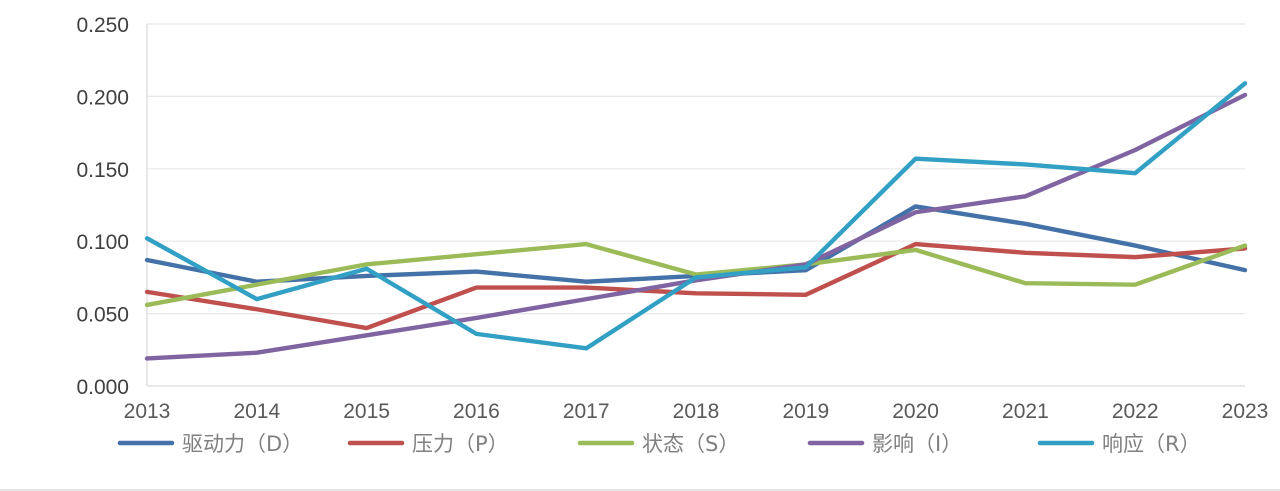 The image size is (1280, 491). What do you see at coordinates (102, 97) in the screenshot?
I see `y-axis-tick-label: 0.200` at bounding box center [102, 97].